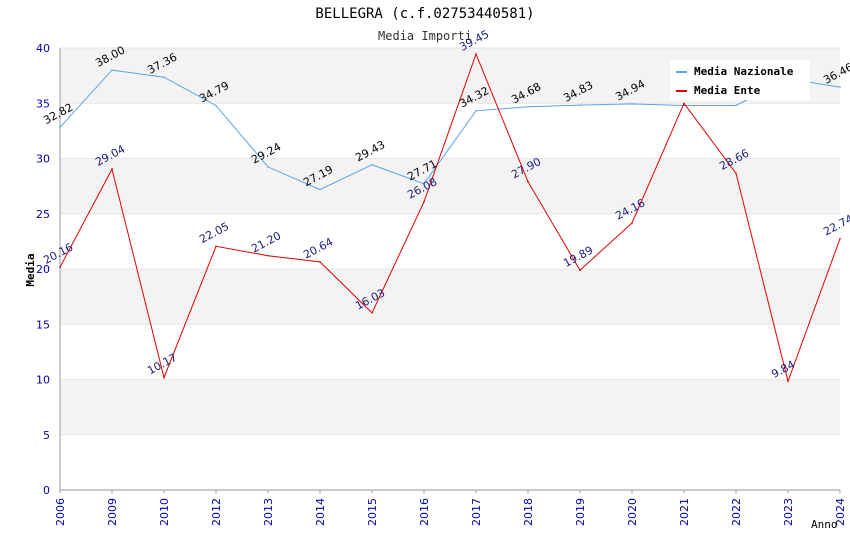 This screenshot has height=550, width=850. I want to click on data-label-media-ente: 21.20, so click(266, 242).